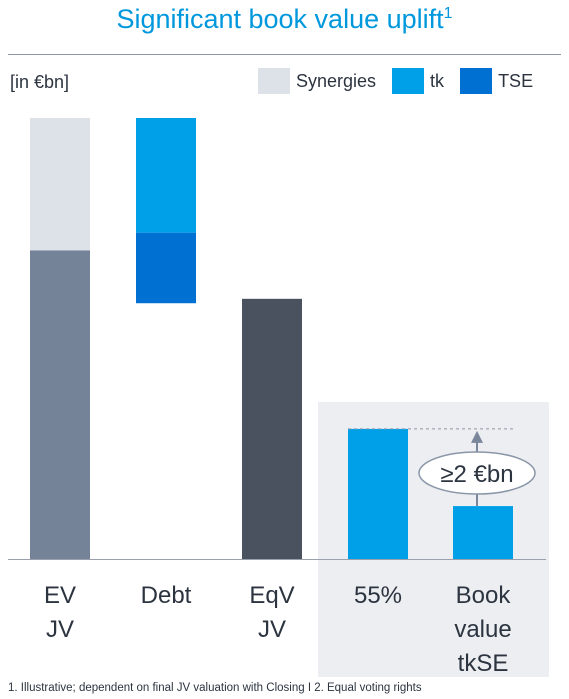 Image resolution: width=569 pixels, height=699 pixels. What do you see at coordinates (496, 81) in the screenshot?
I see `legend-item-tse: TSE` at bounding box center [496, 81].